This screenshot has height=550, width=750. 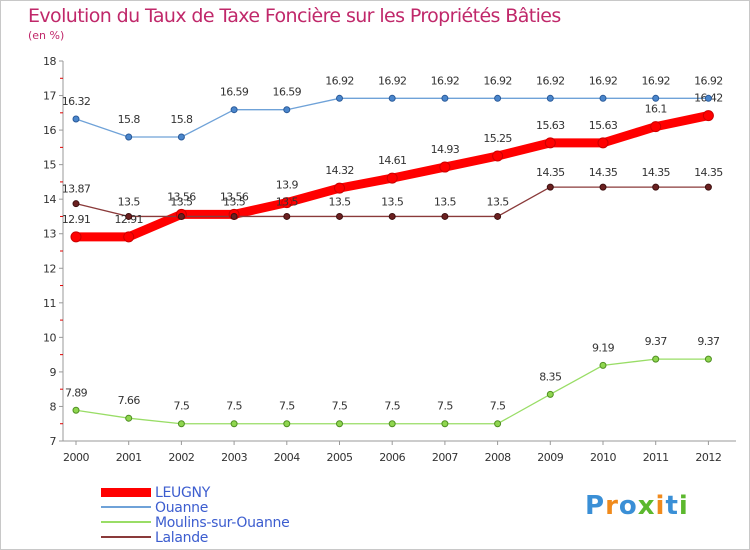 I want to click on y-tick-label: 11, so click(x=49, y=303).